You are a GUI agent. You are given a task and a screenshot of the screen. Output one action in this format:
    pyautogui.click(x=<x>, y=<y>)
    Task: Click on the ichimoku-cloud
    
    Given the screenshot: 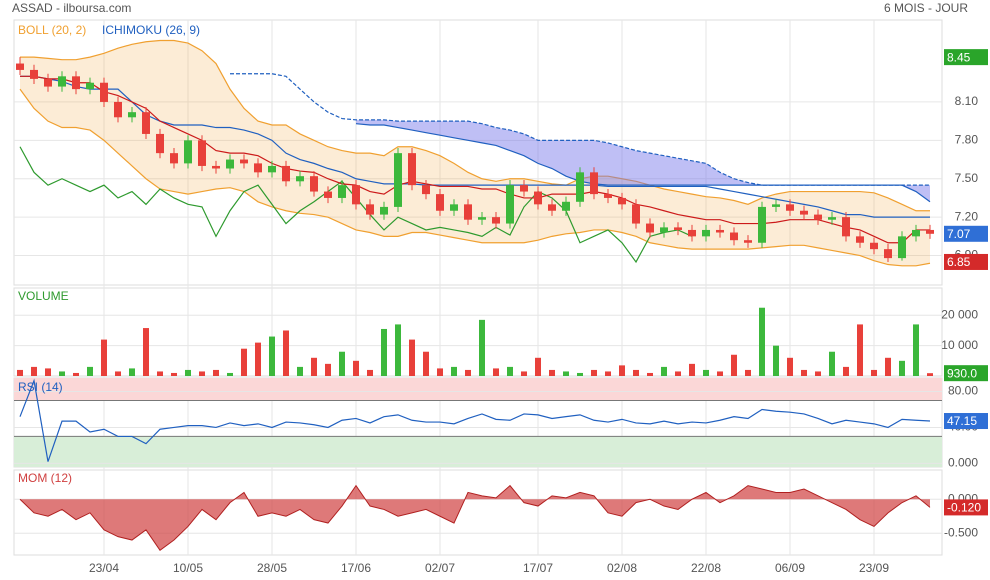 What is the action you would take?
    pyautogui.click(x=643, y=160)
    